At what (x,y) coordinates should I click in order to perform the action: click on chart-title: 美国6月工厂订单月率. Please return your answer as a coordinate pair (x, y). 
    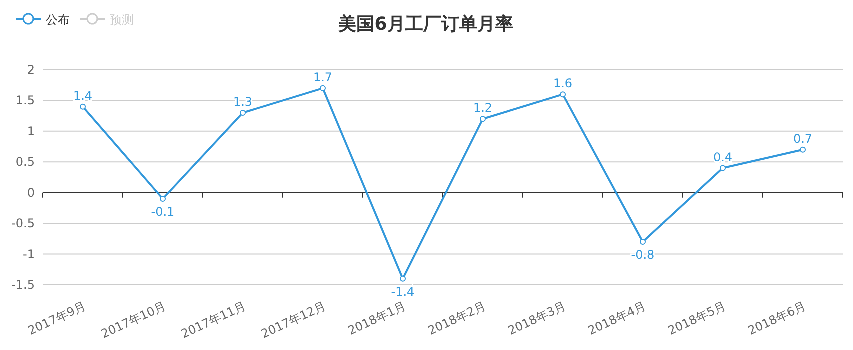
    Looking at the image, I should click on (426, 24).